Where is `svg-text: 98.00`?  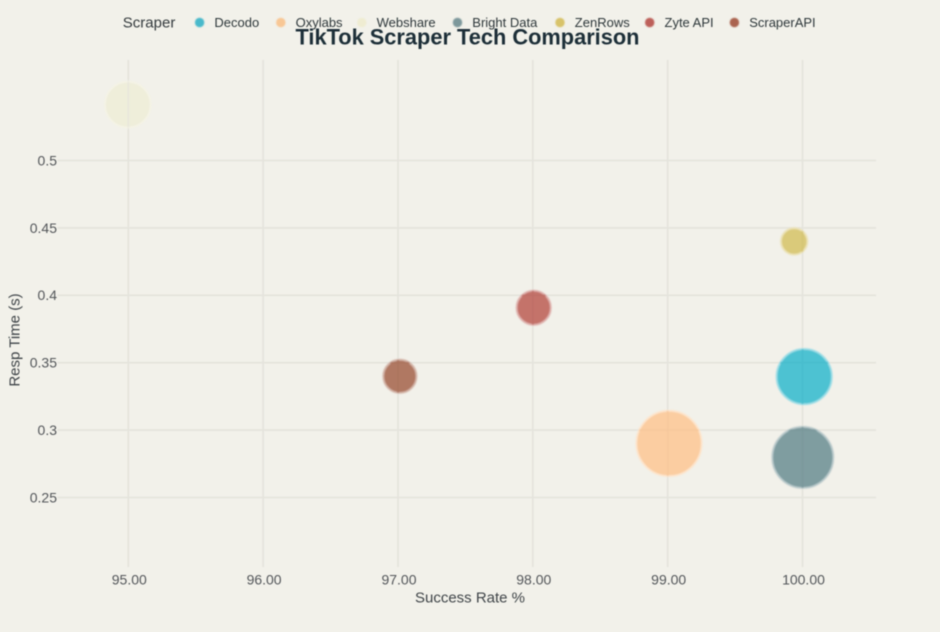 svg-text: 98.00 is located at coordinates (533, 579).